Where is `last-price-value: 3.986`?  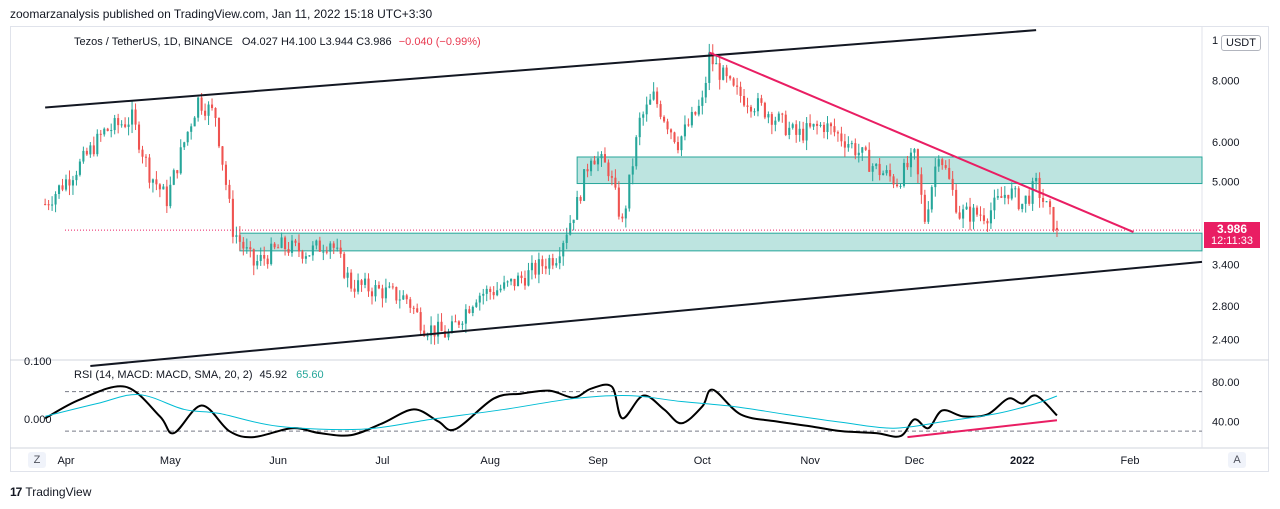
last-price-value: 3.986 is located at coordinates (1232, 229).